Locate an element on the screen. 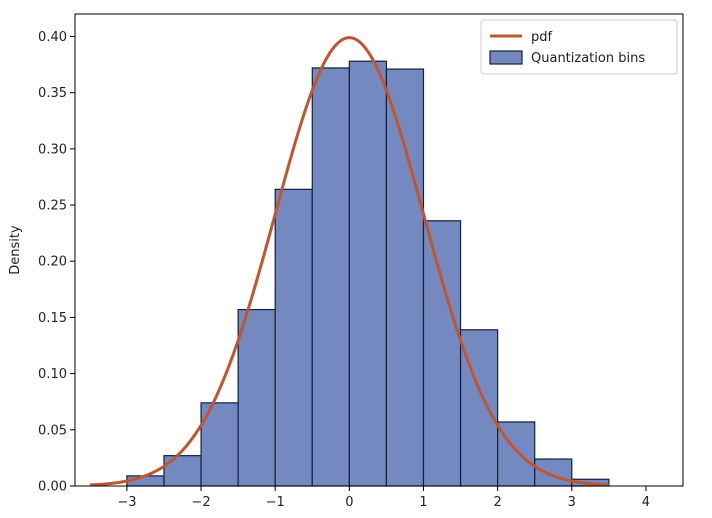 The width and height of the screenshot is (712, 518). x-tick-label: 0 is located at coordinates (349, 502).